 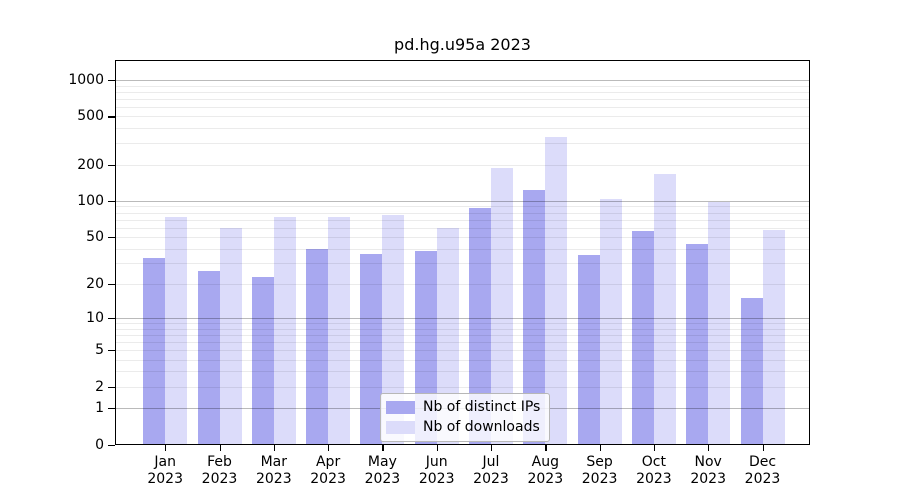 What do you see at coordinates (208, 357) in the screenshot?
I see `bar-distinct-ips-feb` at bounding box center [208, 357].